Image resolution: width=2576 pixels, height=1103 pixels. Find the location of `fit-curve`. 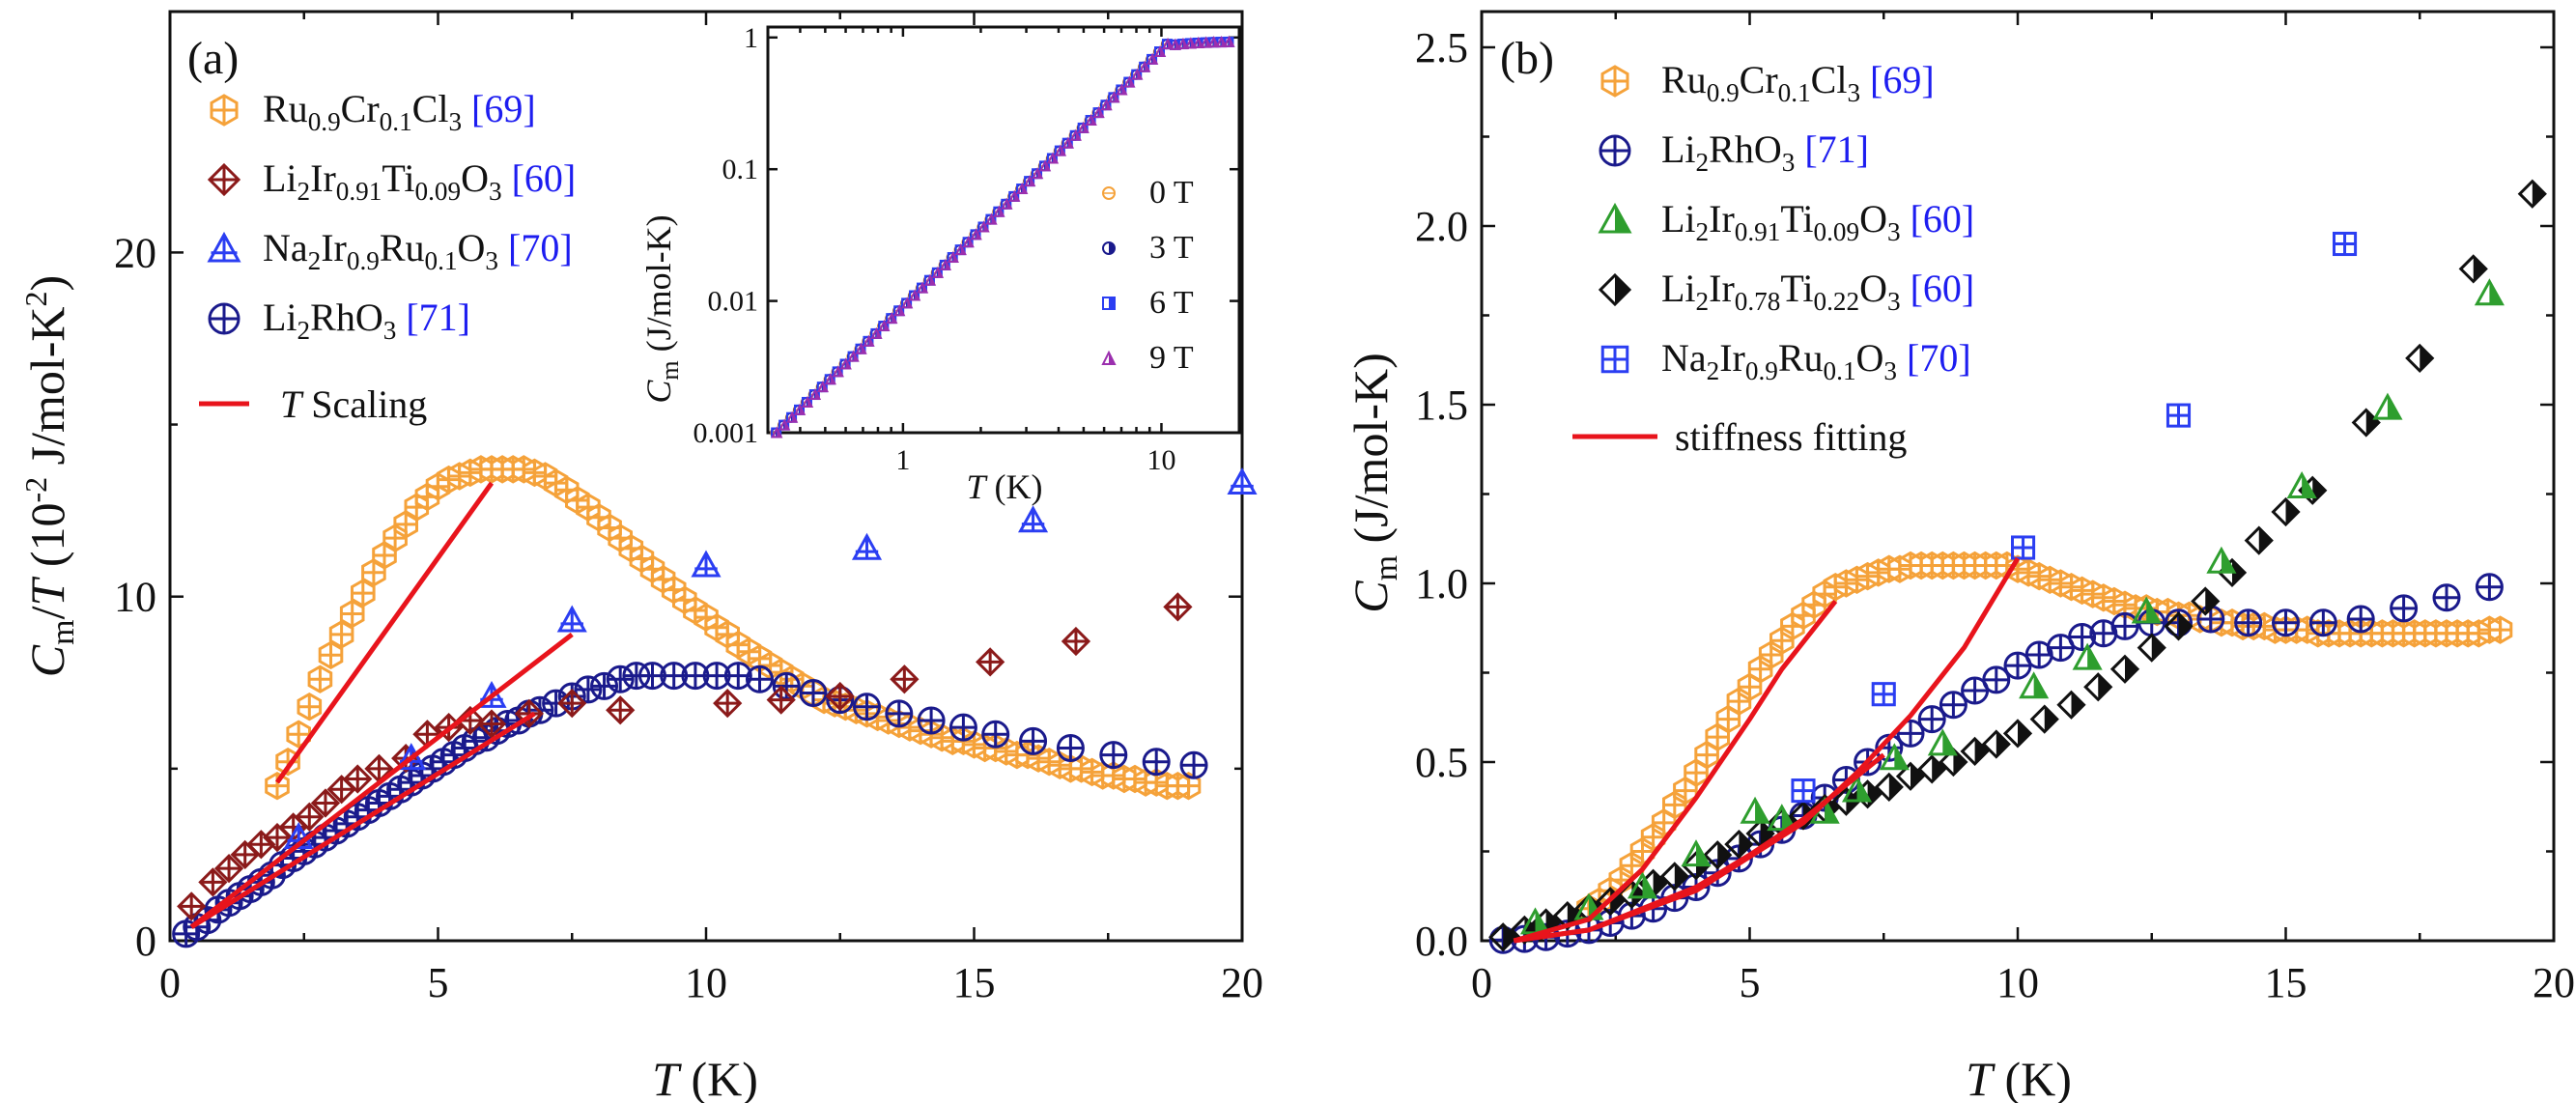

fit-curve is located at coordinates (1767, 750).